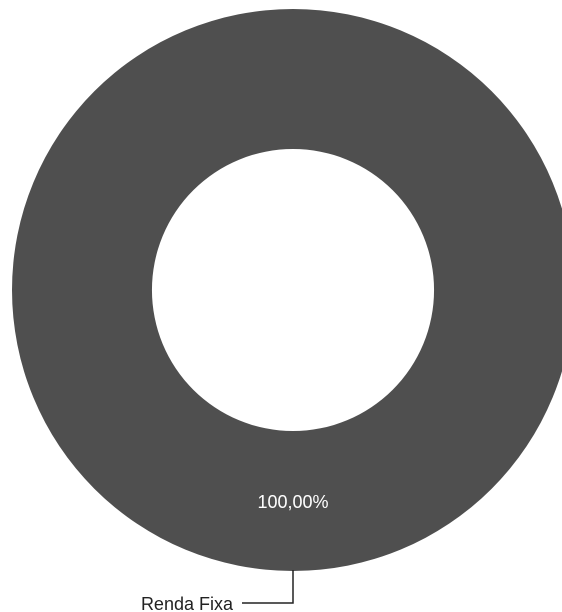 Image resolution: width=562 pixels, height=612 pixels. What do you see at coordinates (292, 502) in the screenshot?
I see `slice-value-label-renda-fixa: 100,00%` at bounding box center [292, 502].